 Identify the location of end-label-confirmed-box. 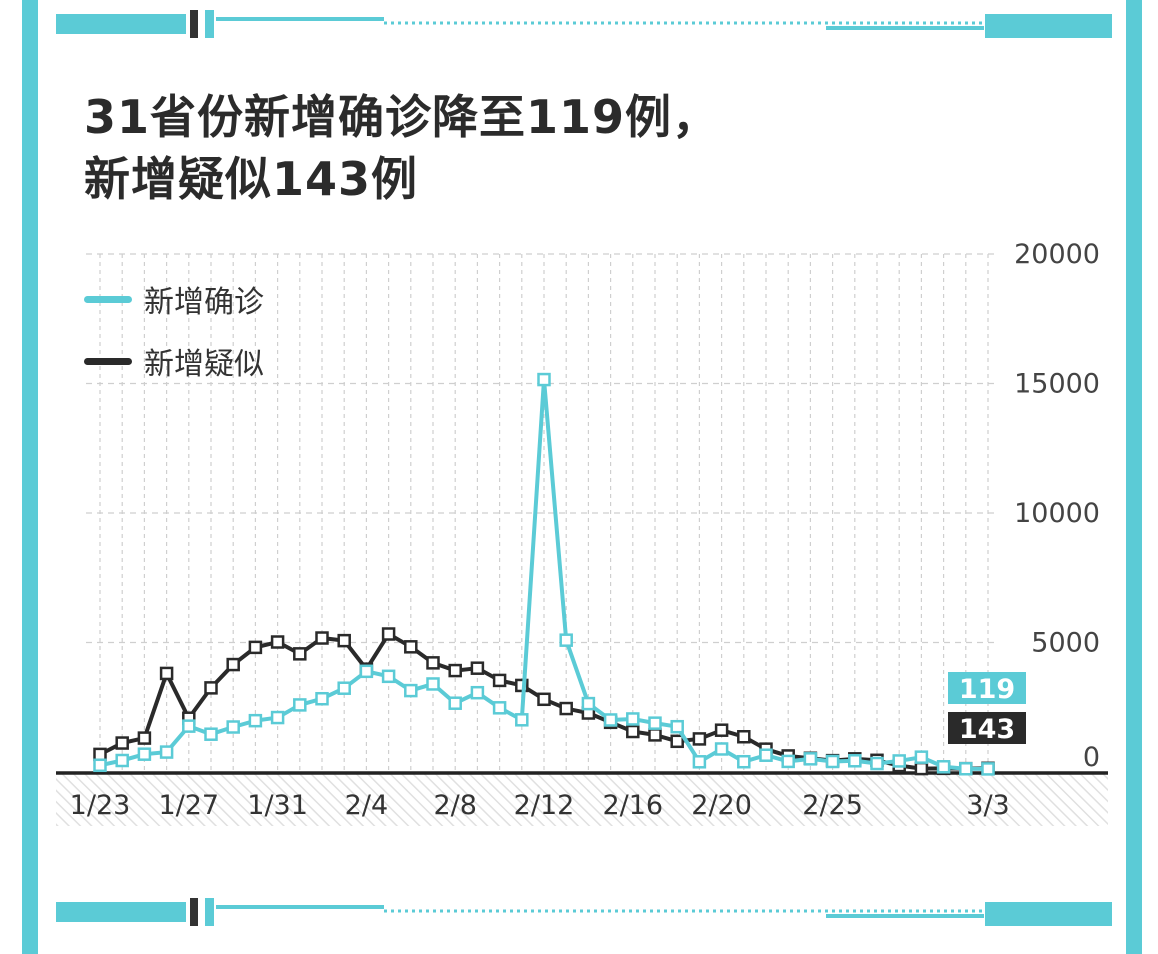
(987, 688).